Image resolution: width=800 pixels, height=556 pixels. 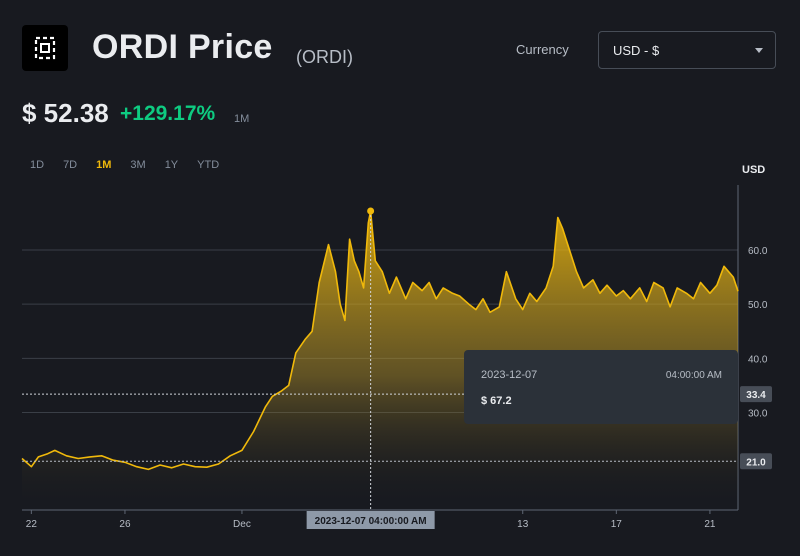 What do you see at coordinates (32, 524) in the screenshot?
I see `x-tick-label: 22` at bounding box center [32, 524].